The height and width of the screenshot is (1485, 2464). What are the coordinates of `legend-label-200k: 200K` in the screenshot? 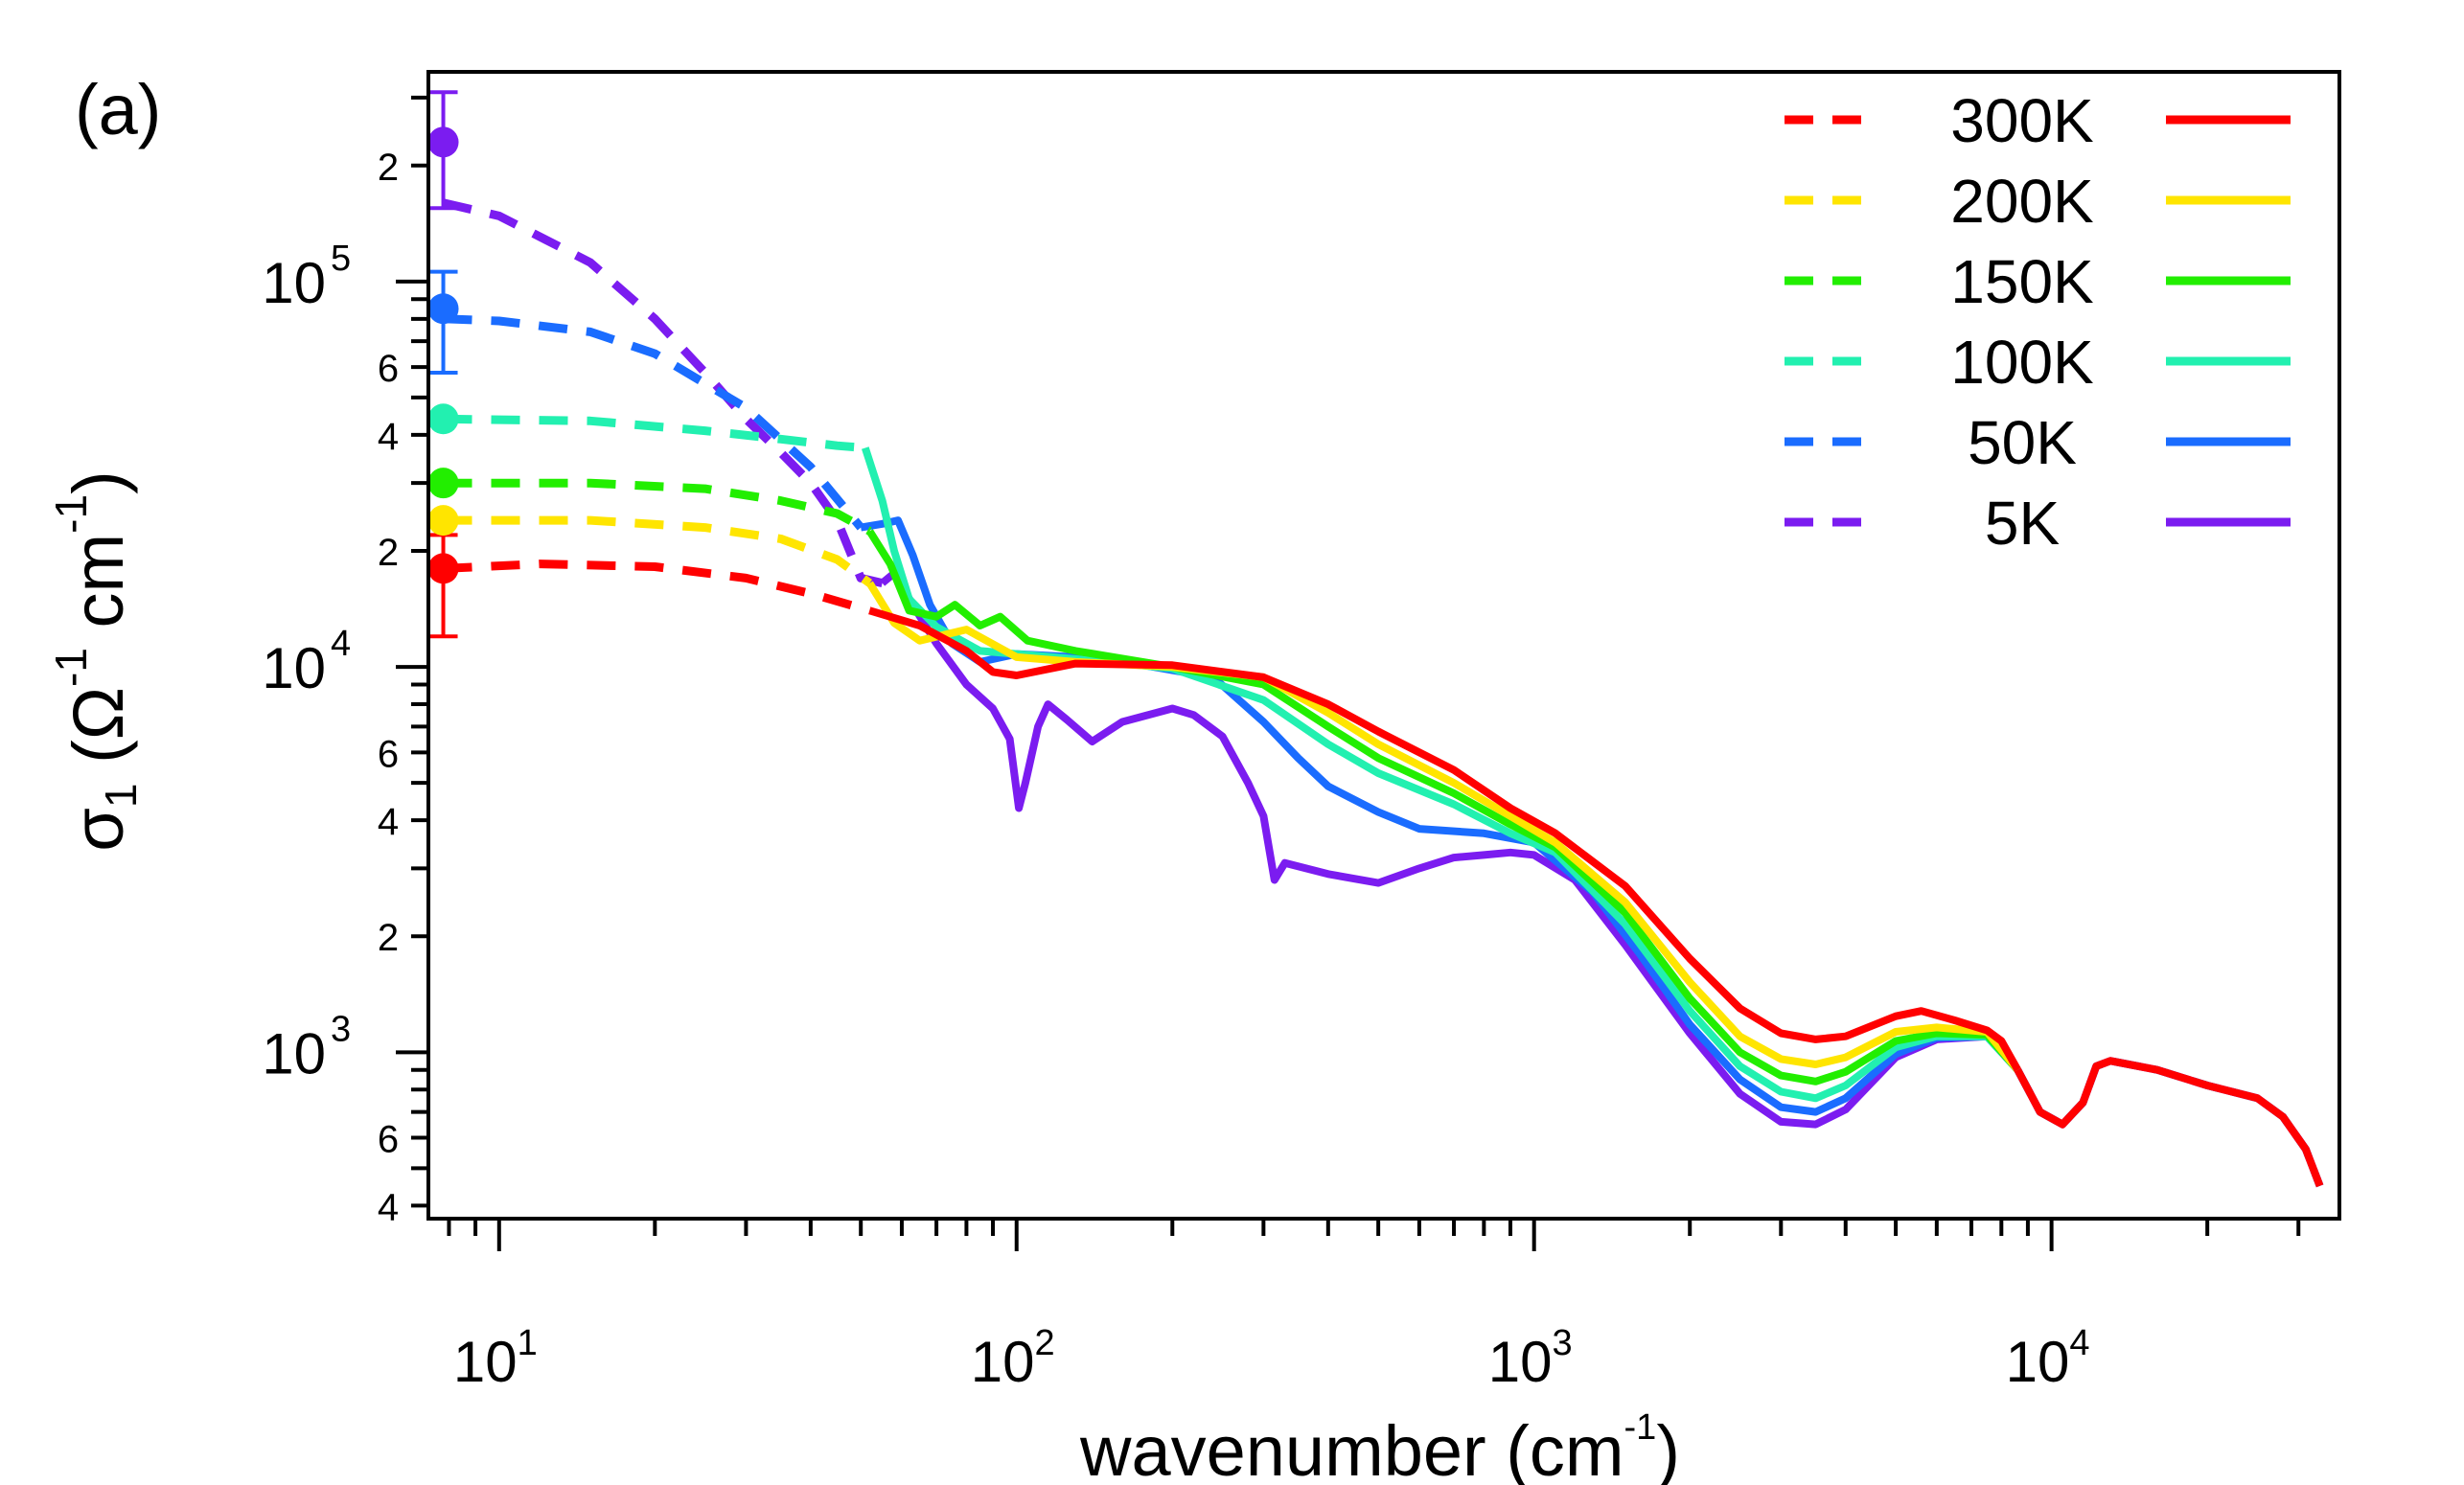 It's located at (2021, 201).